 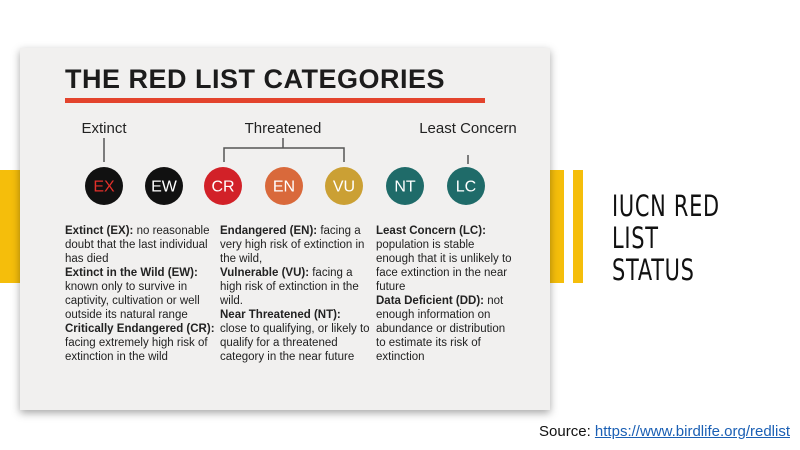 I want to click on badge-label: VU, so click(x=344, y=187).